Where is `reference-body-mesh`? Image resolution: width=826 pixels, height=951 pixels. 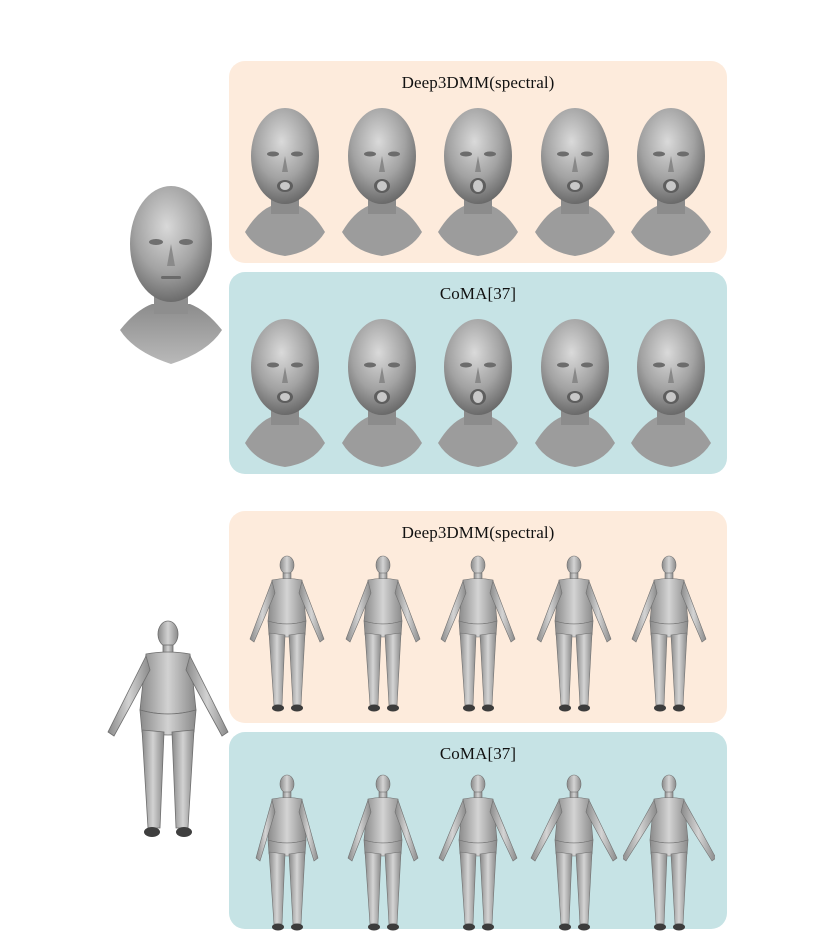 reference-body-mesh is located at coordinates (168, 731).